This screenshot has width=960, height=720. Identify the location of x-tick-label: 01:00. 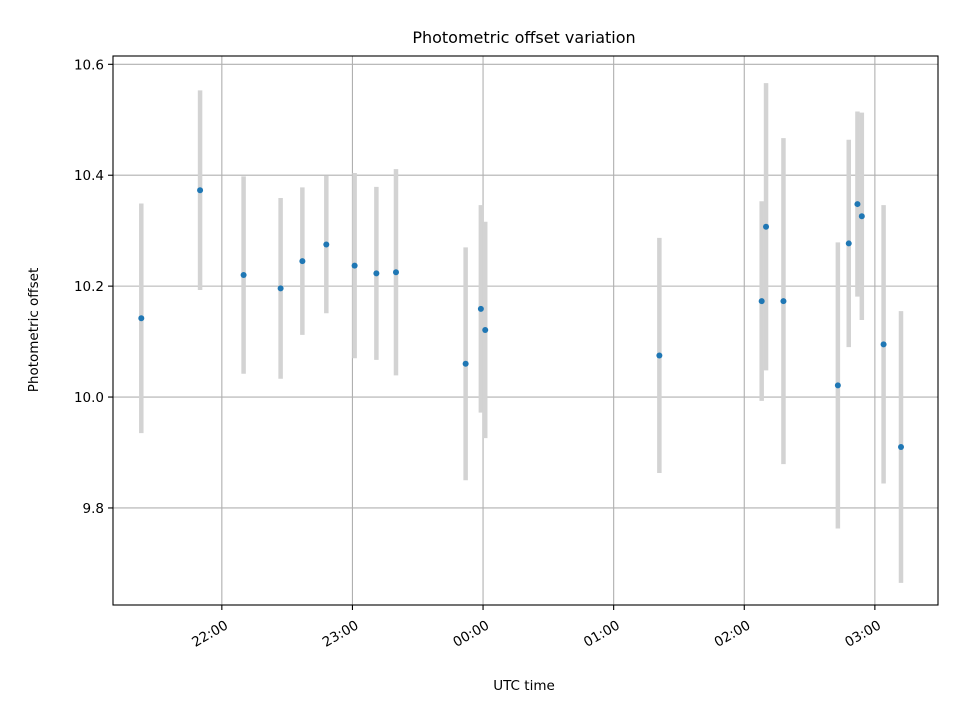
(602, 633).